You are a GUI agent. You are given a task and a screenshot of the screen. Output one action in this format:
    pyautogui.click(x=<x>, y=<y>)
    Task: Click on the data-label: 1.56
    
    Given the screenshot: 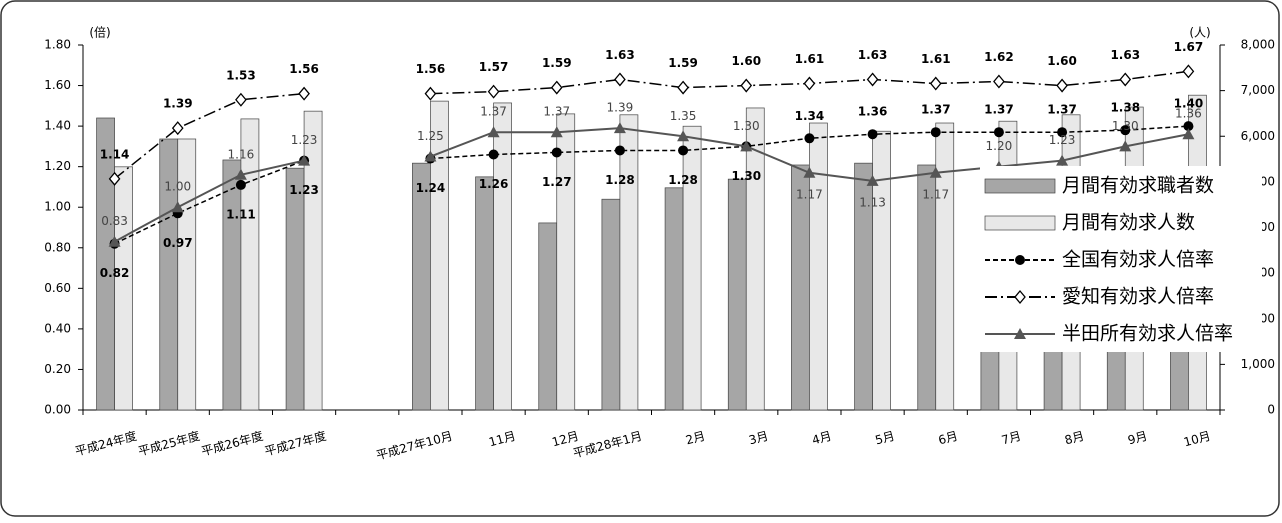 What is the action you would take?
    pyautogui.click(x=431, y=69)
    